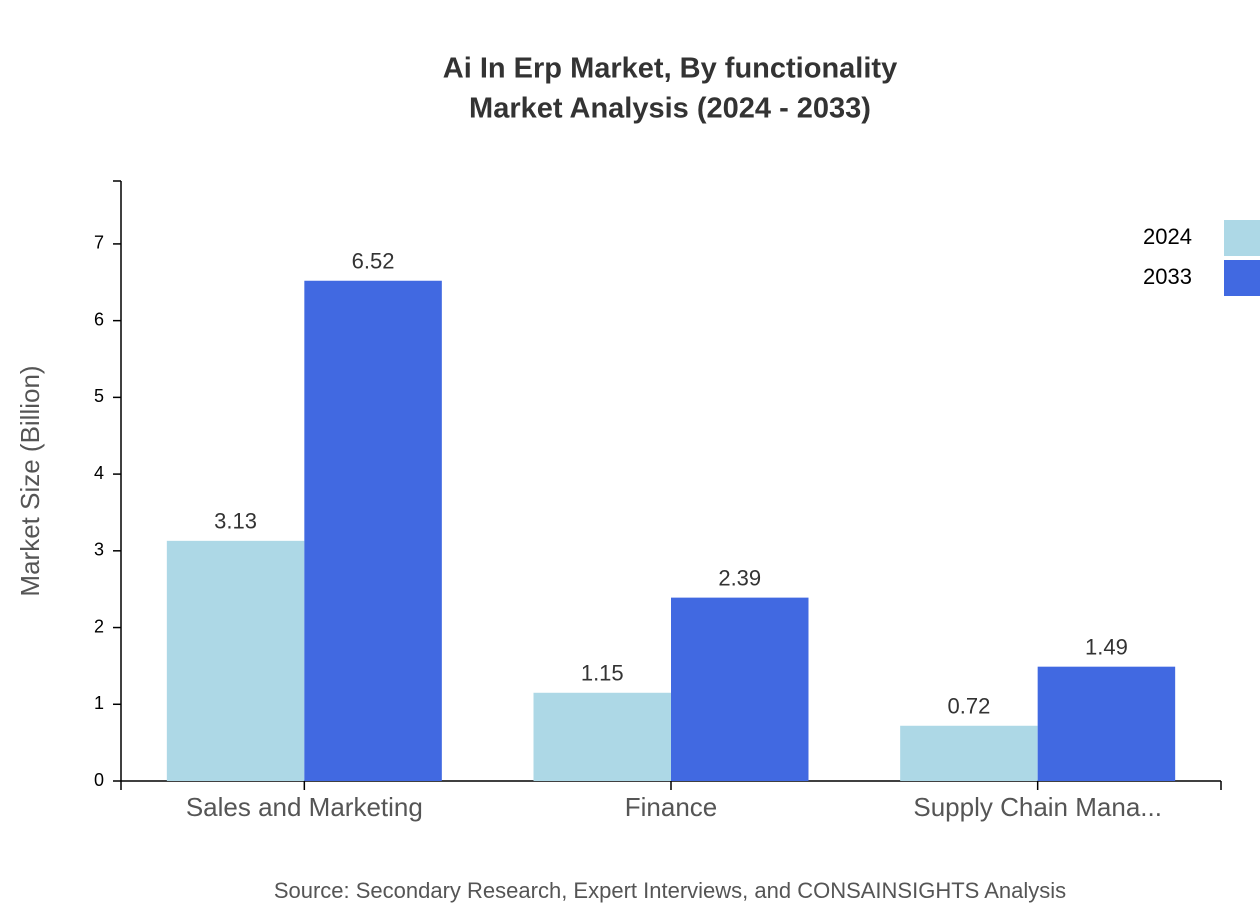 The height and width of the screenshot is (920, 1260). I want to click on y-tick-label: 2, so click(99, 626).